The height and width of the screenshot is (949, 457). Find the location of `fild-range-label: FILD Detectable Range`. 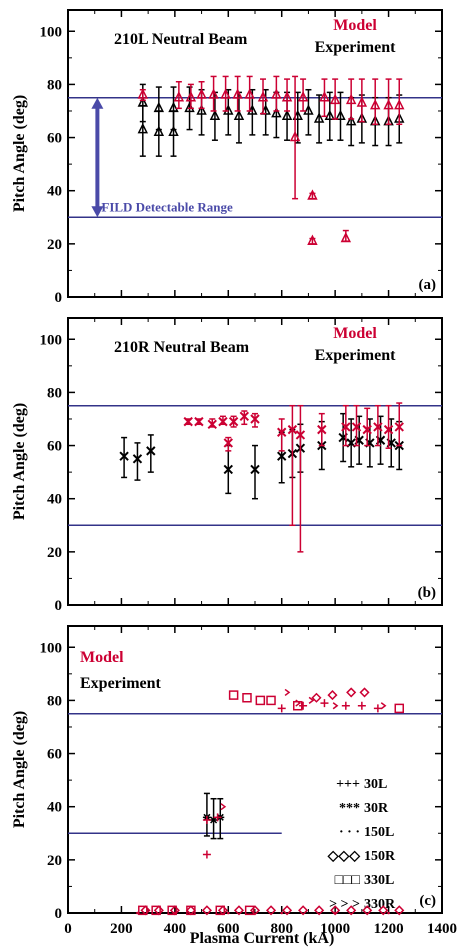

fild-range-label: FILD Detectable Range is located at coordinates (167, 206).